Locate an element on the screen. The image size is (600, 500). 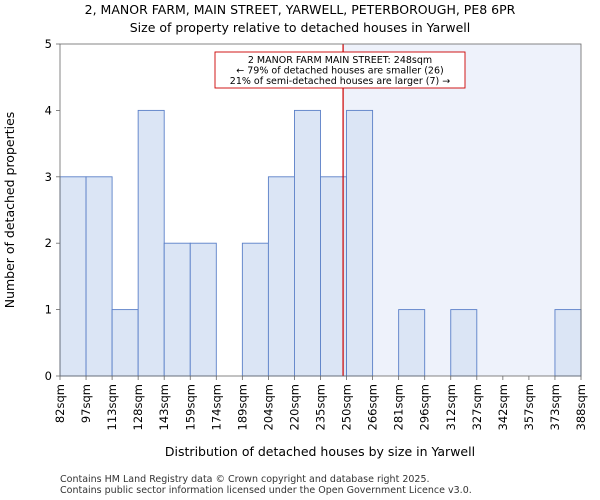
x-tick-label: 220sqm is located at coordinates (294, 407).